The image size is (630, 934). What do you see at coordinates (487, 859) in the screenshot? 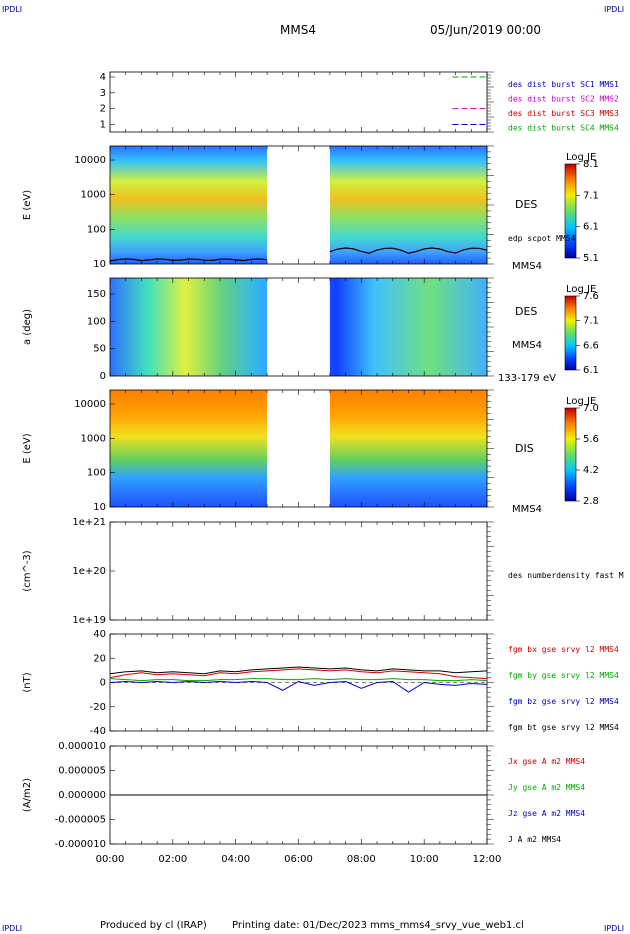
I see `time-tick-label: 12:00` at bounding box center [487, 859].